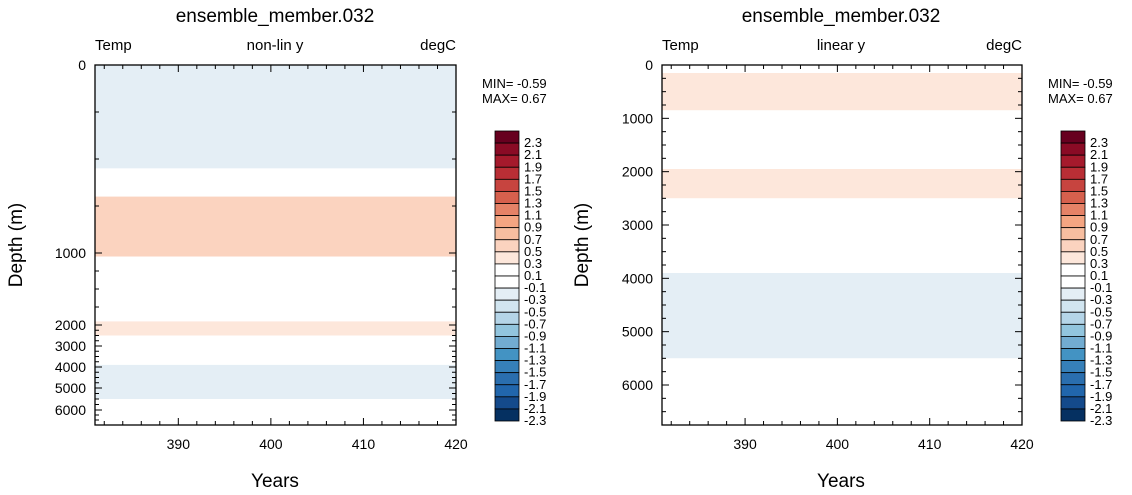 The height and width of the screenshot is (495, 1132). Describe the element at coordinates (649, 65) in the screenshot. I see `y-tick-label: 0` at that location.